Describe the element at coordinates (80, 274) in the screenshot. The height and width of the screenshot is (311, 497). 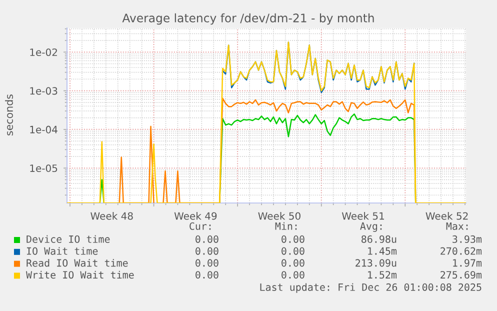
I see `legend-label: Write IO Wait time` at that location.